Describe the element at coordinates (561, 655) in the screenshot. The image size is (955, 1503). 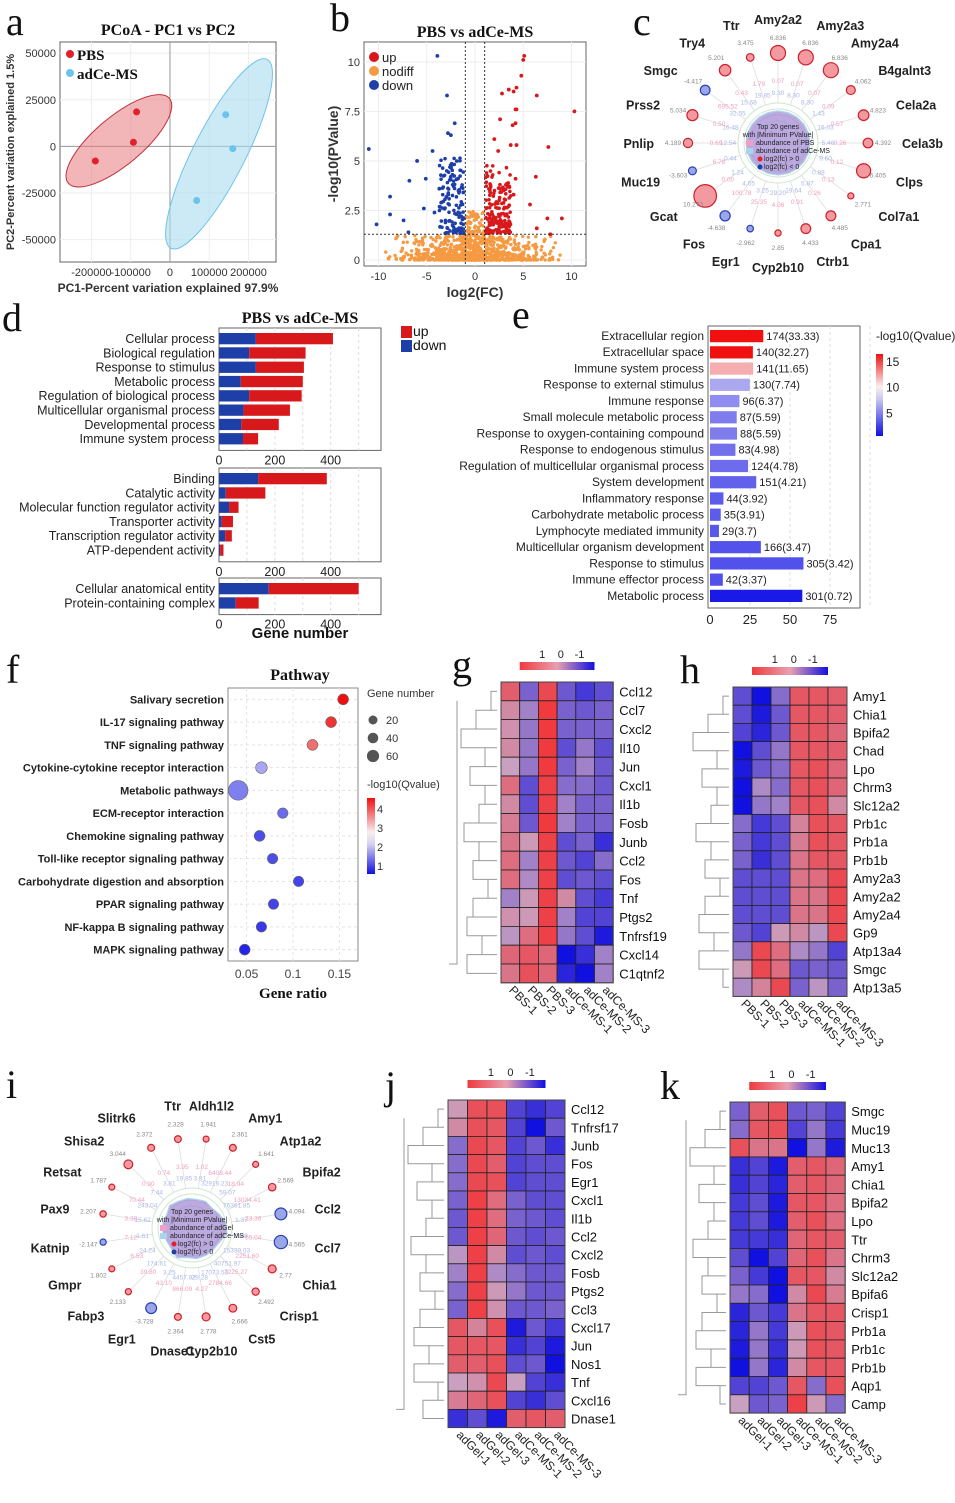
I see `colorbar-tick: 0` at that location.